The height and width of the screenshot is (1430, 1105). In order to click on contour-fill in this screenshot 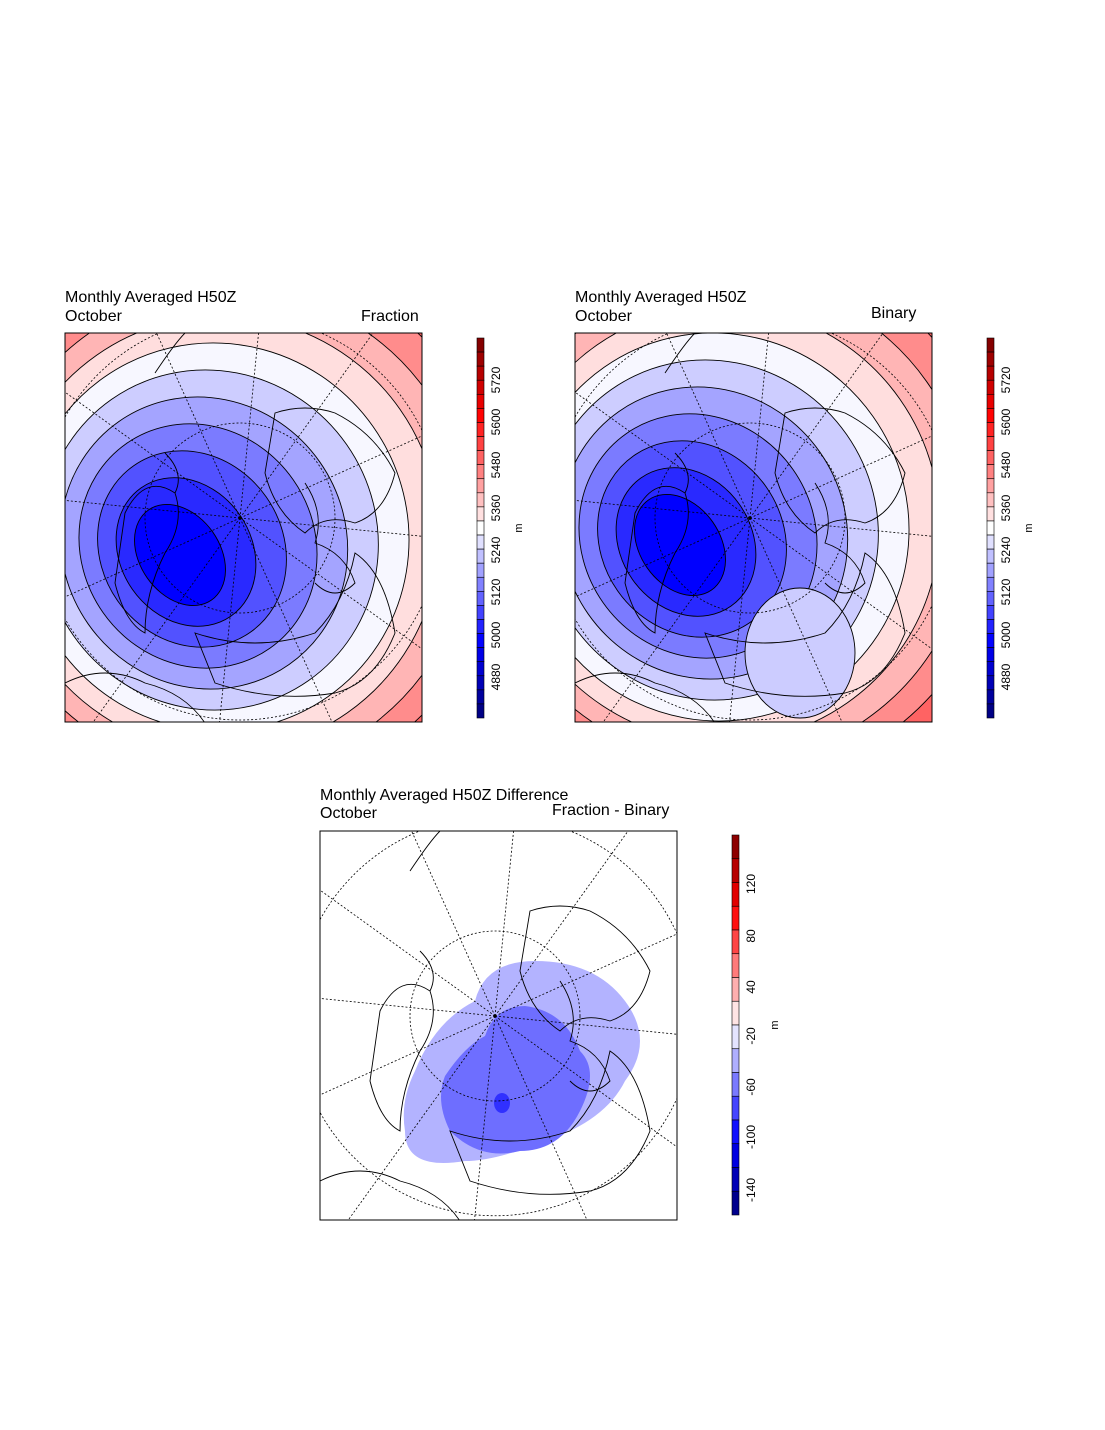, I will do `click(498, 1025)`.